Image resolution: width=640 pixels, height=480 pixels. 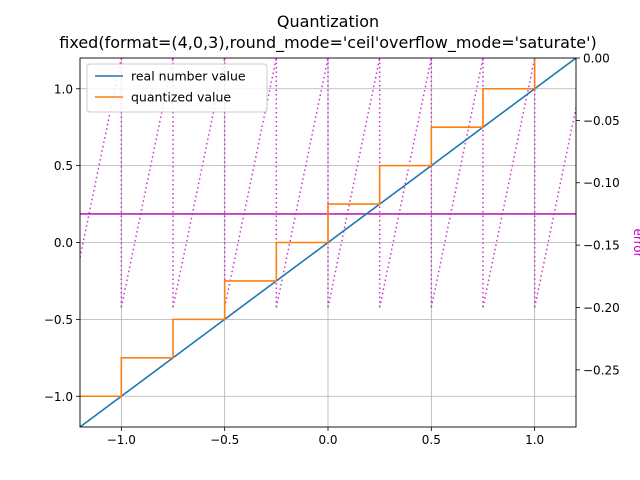 I want to click on legend: real number value quantized value, so click(x=177, y=88).